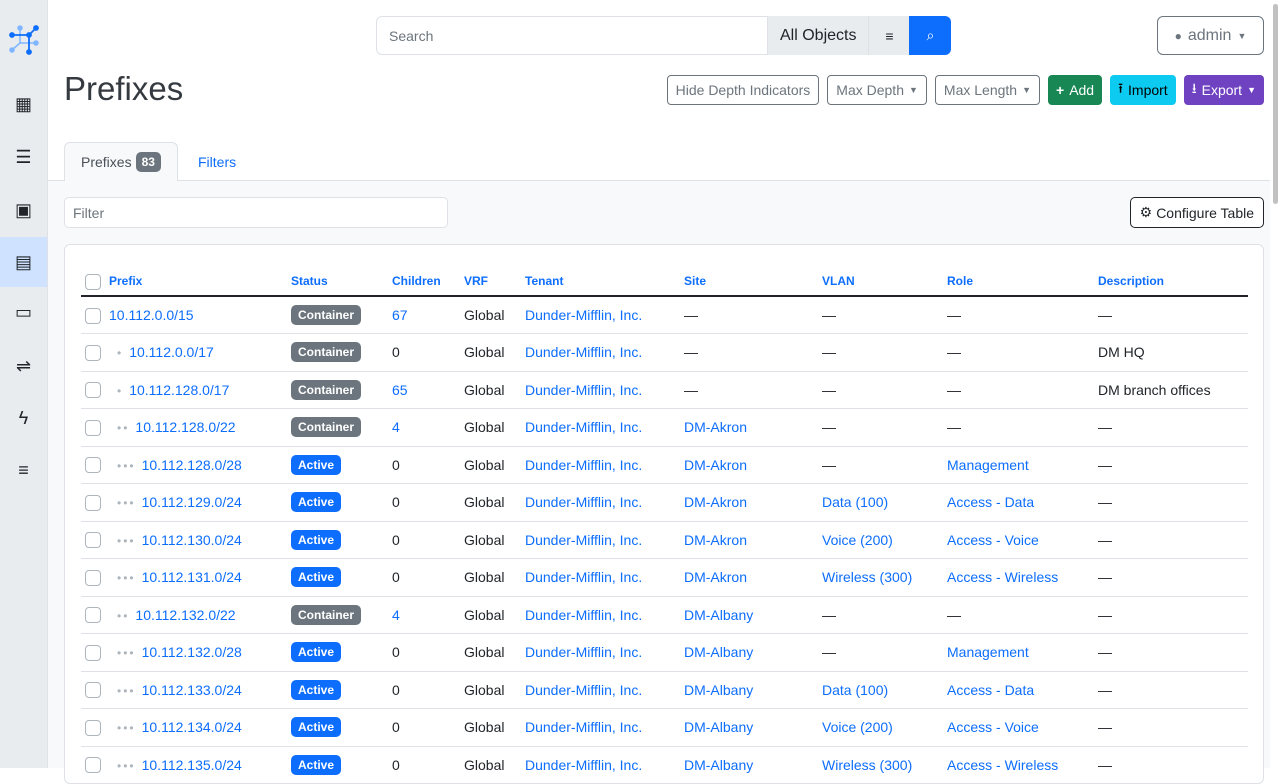 The width and height of the screenshot is (1280, 784). What do you see at coordinates (23, 311) in the screenshot?
I see `virtualization-icon: ▭` at bounding box center [23, 311].